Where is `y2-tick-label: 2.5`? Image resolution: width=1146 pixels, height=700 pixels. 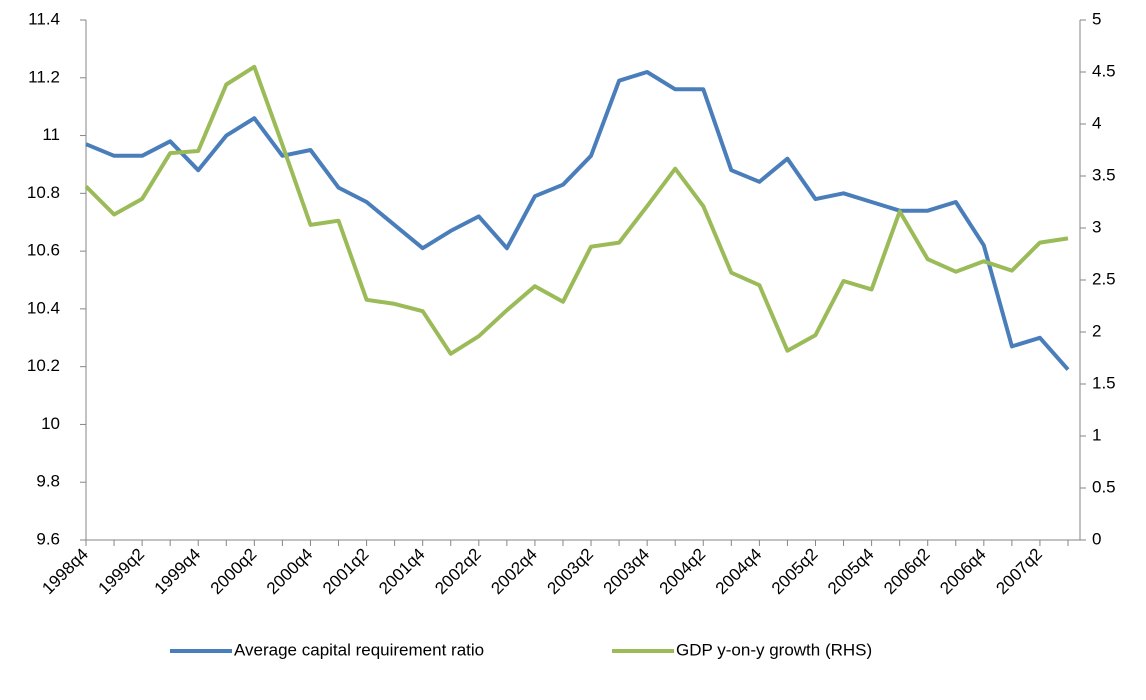
y2-tick-label: 2.5 is located at coordinates (1104, 278).